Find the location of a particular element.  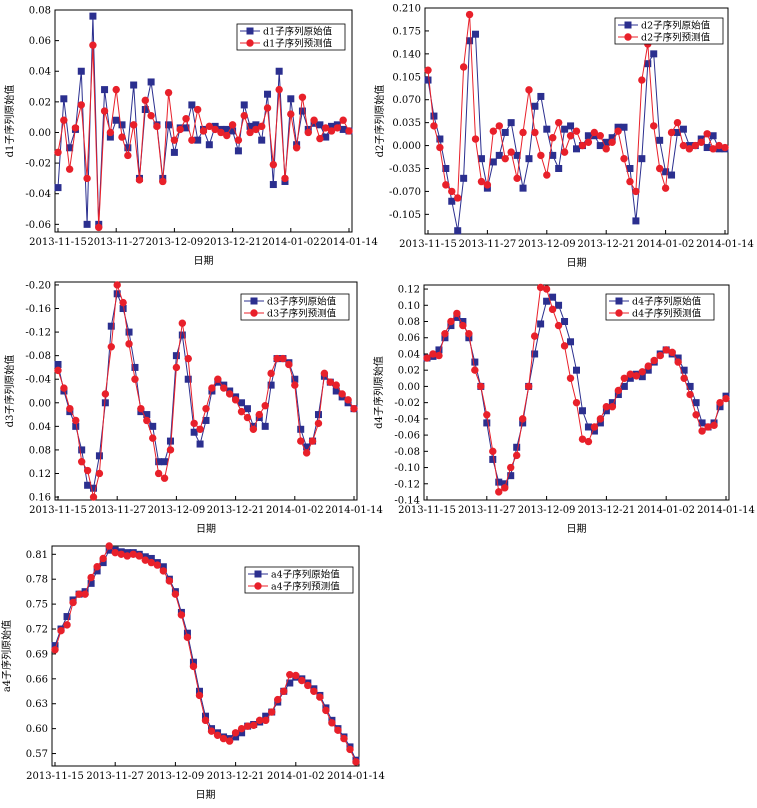

y-tick-label: -0.02 is located at coordinates (407, 403).